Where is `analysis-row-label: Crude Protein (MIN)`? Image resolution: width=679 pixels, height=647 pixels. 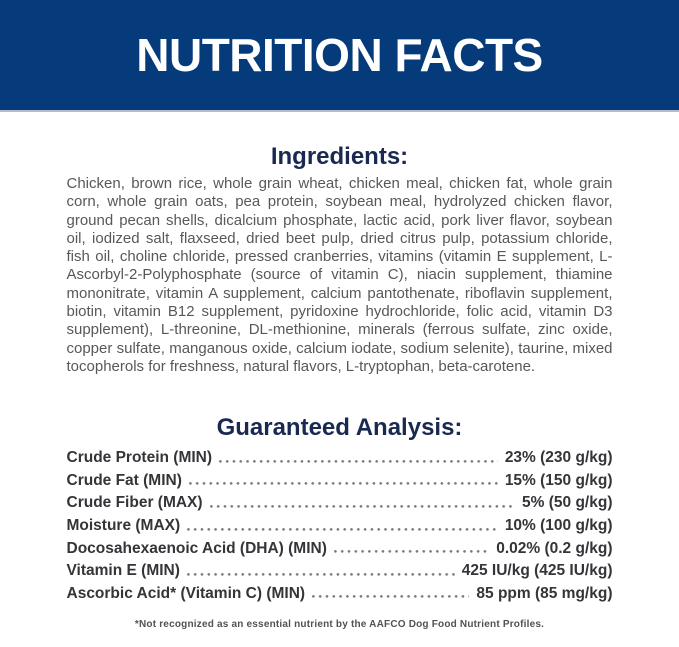 analysis-row-label: Crude Protein (MIN) is located at coordinates (139, 458).